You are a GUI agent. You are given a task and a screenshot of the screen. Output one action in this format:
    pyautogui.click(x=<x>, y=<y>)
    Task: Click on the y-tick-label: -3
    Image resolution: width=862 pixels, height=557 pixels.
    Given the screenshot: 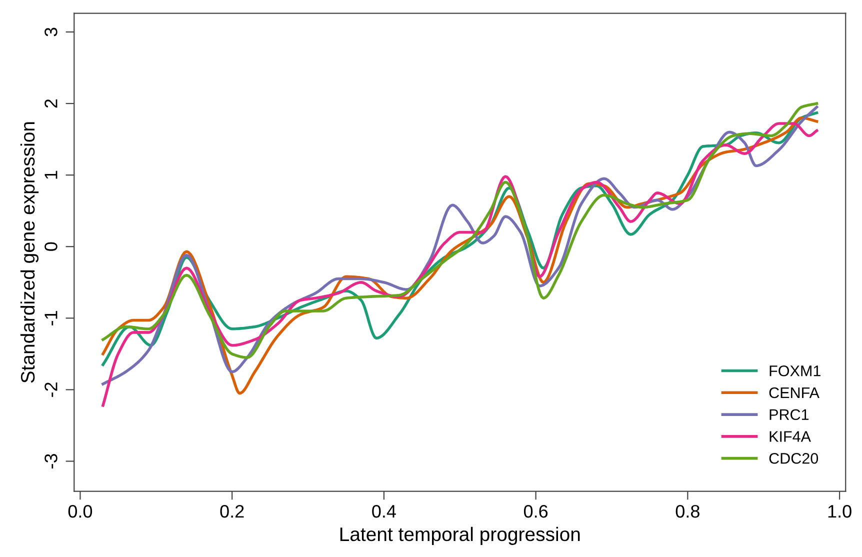 What is the action you would take?
    pyautogui.click(x=51, y=461)
    